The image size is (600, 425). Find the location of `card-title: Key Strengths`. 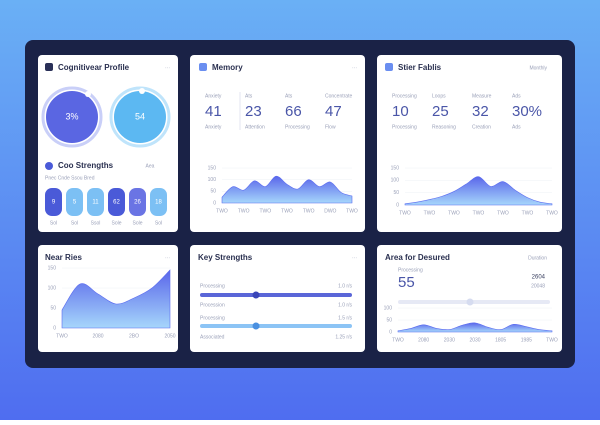

card-title: Key Strengths is located at coordinates (225, 257).